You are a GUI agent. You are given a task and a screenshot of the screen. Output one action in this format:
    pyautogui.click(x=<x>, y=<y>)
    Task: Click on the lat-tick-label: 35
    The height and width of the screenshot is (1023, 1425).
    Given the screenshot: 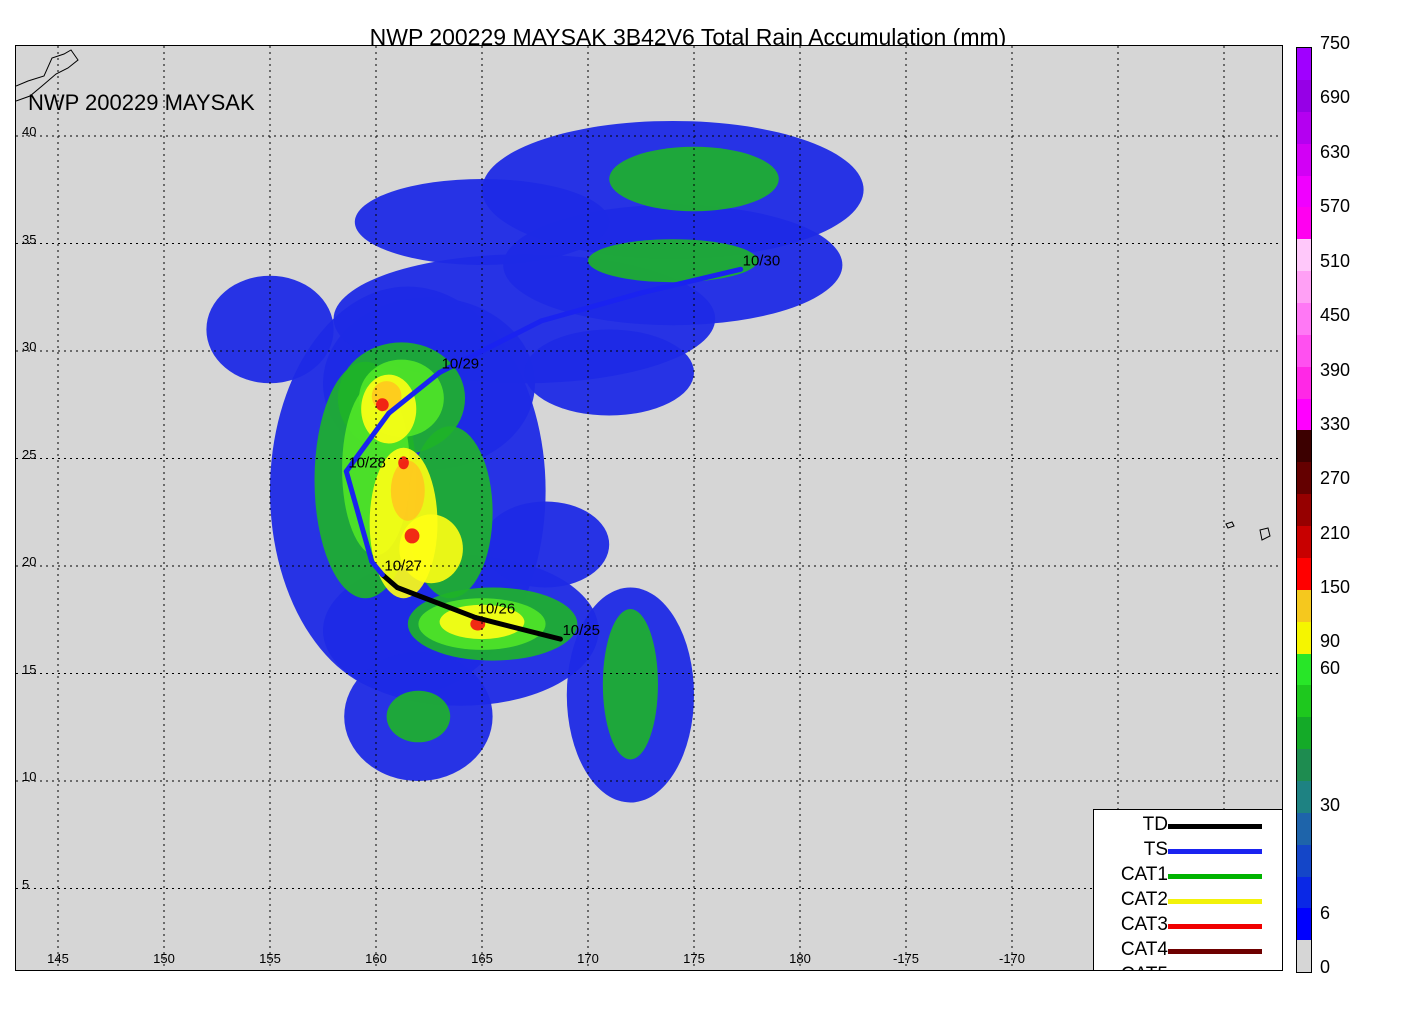 What is the action you would take?
    pyautogui.click(x=29, y=239)
    